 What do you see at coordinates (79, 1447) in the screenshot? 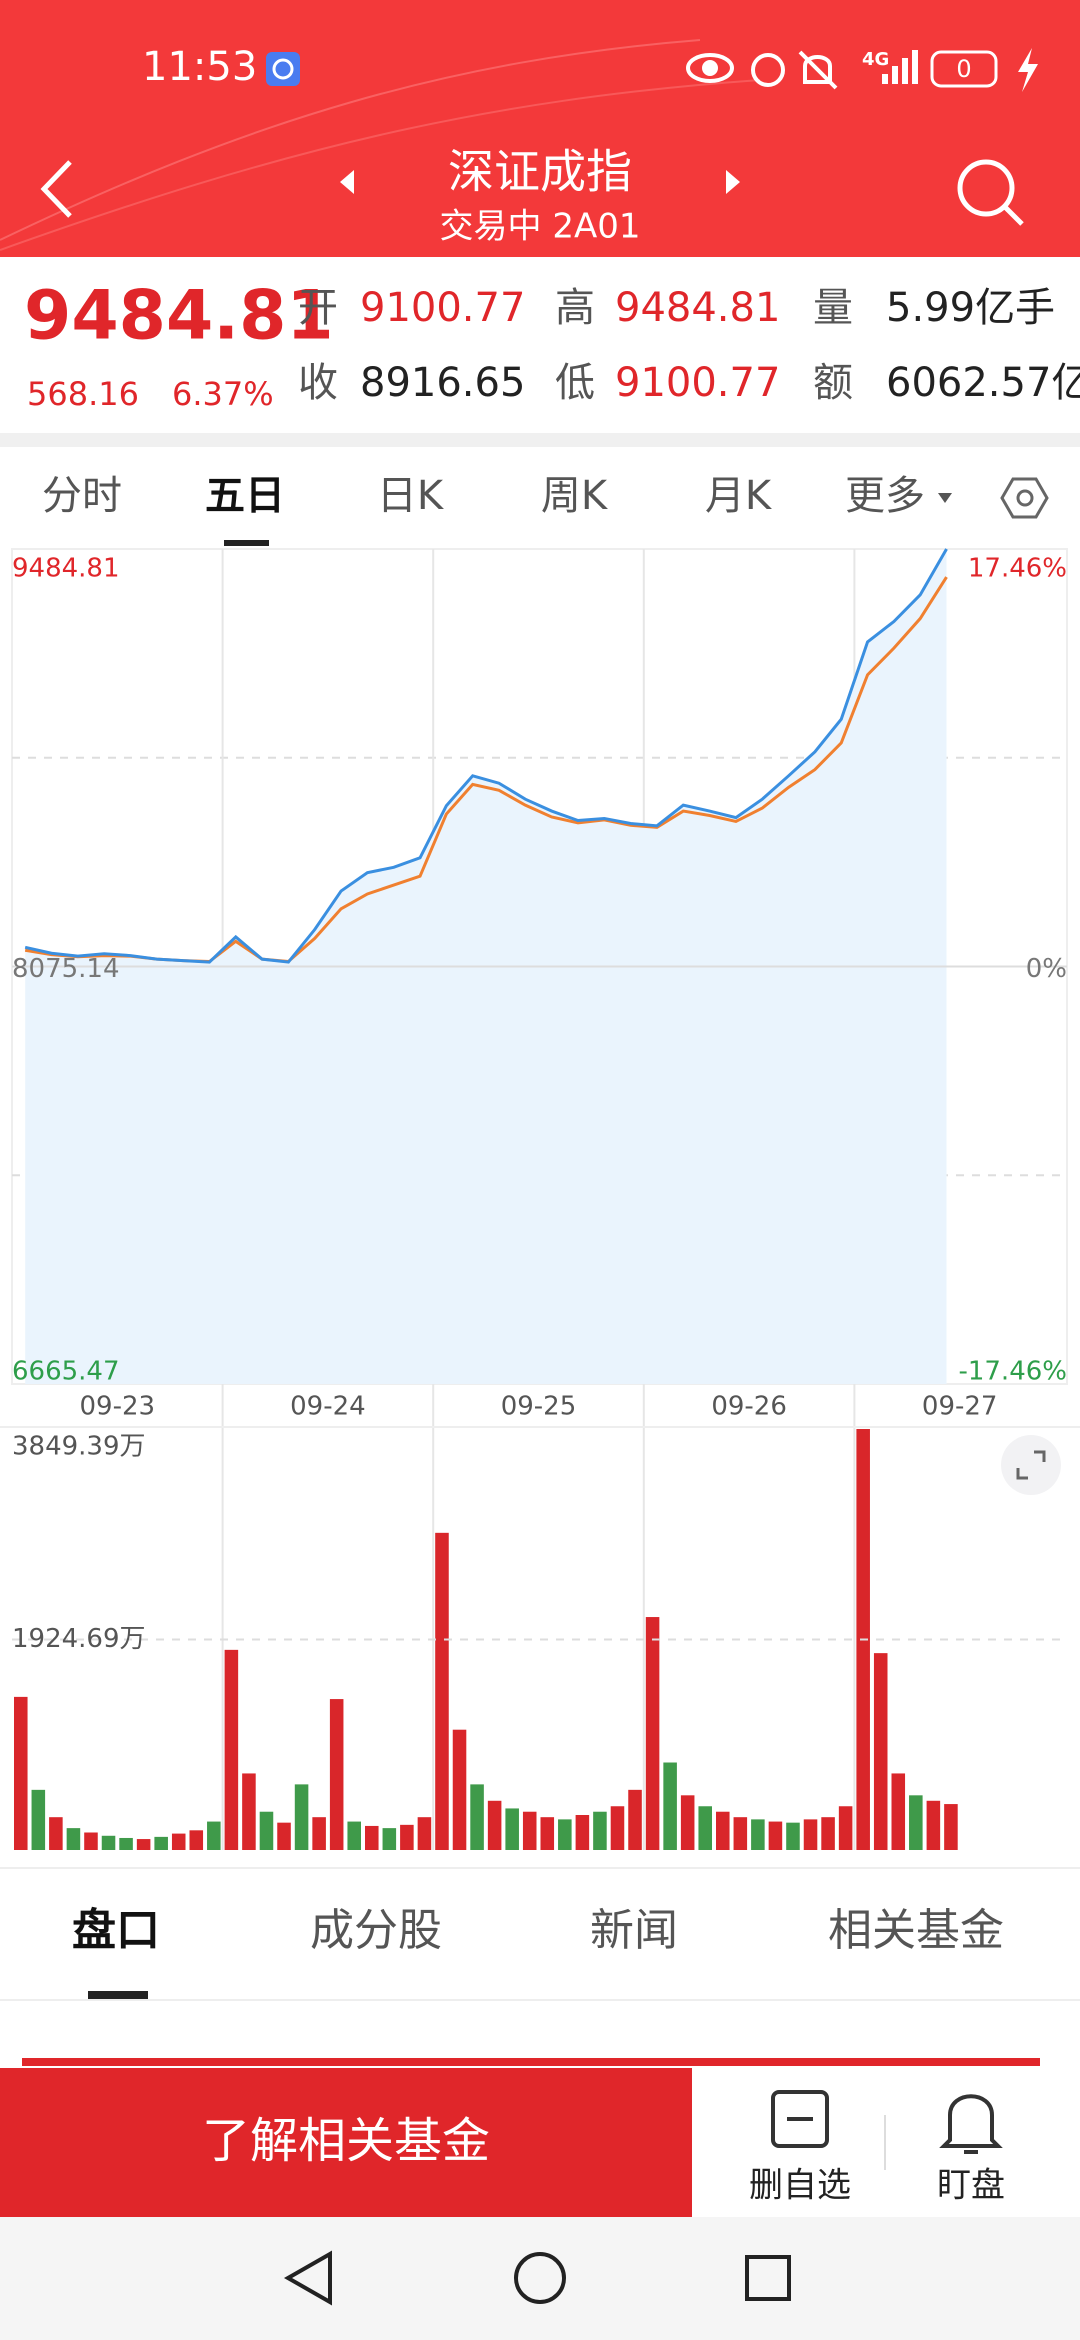
I see `volume-tick-label: 3849.39万` at bounding box center [79, 1447].